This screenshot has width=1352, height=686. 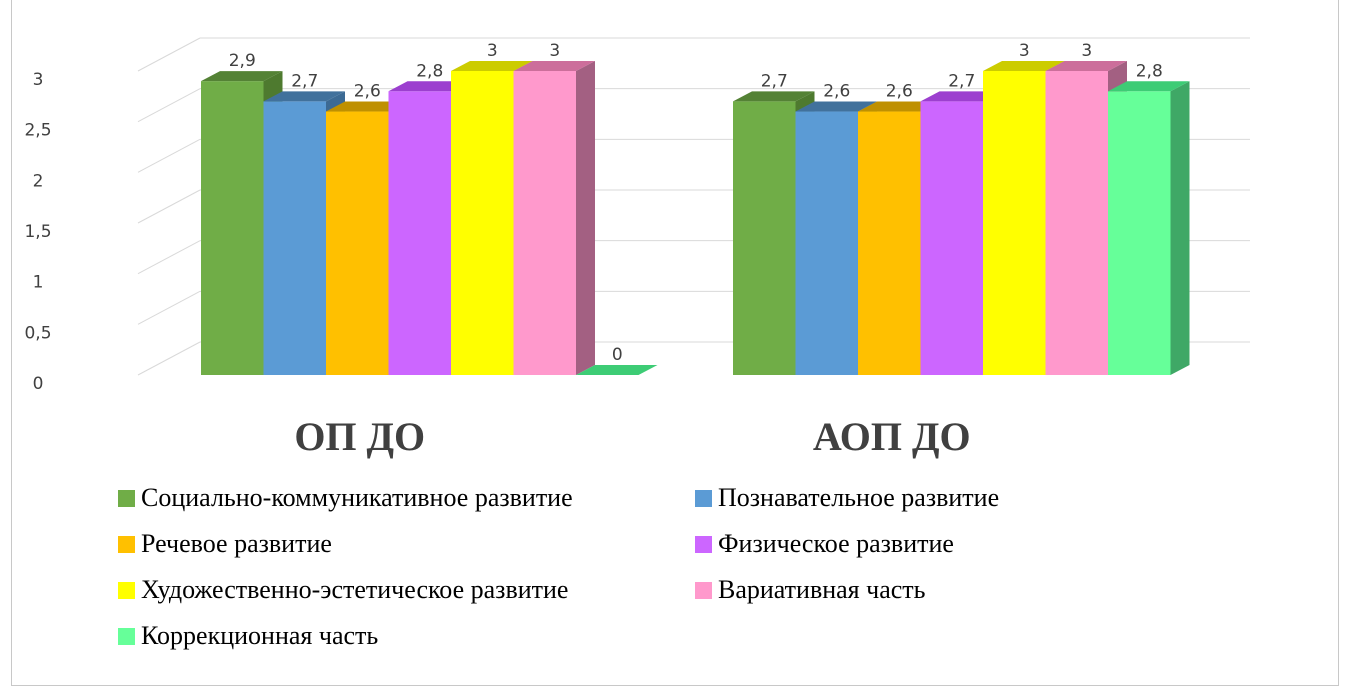 I want to click on legend-label: Познавательное развитие, so click(x=859, y=497).